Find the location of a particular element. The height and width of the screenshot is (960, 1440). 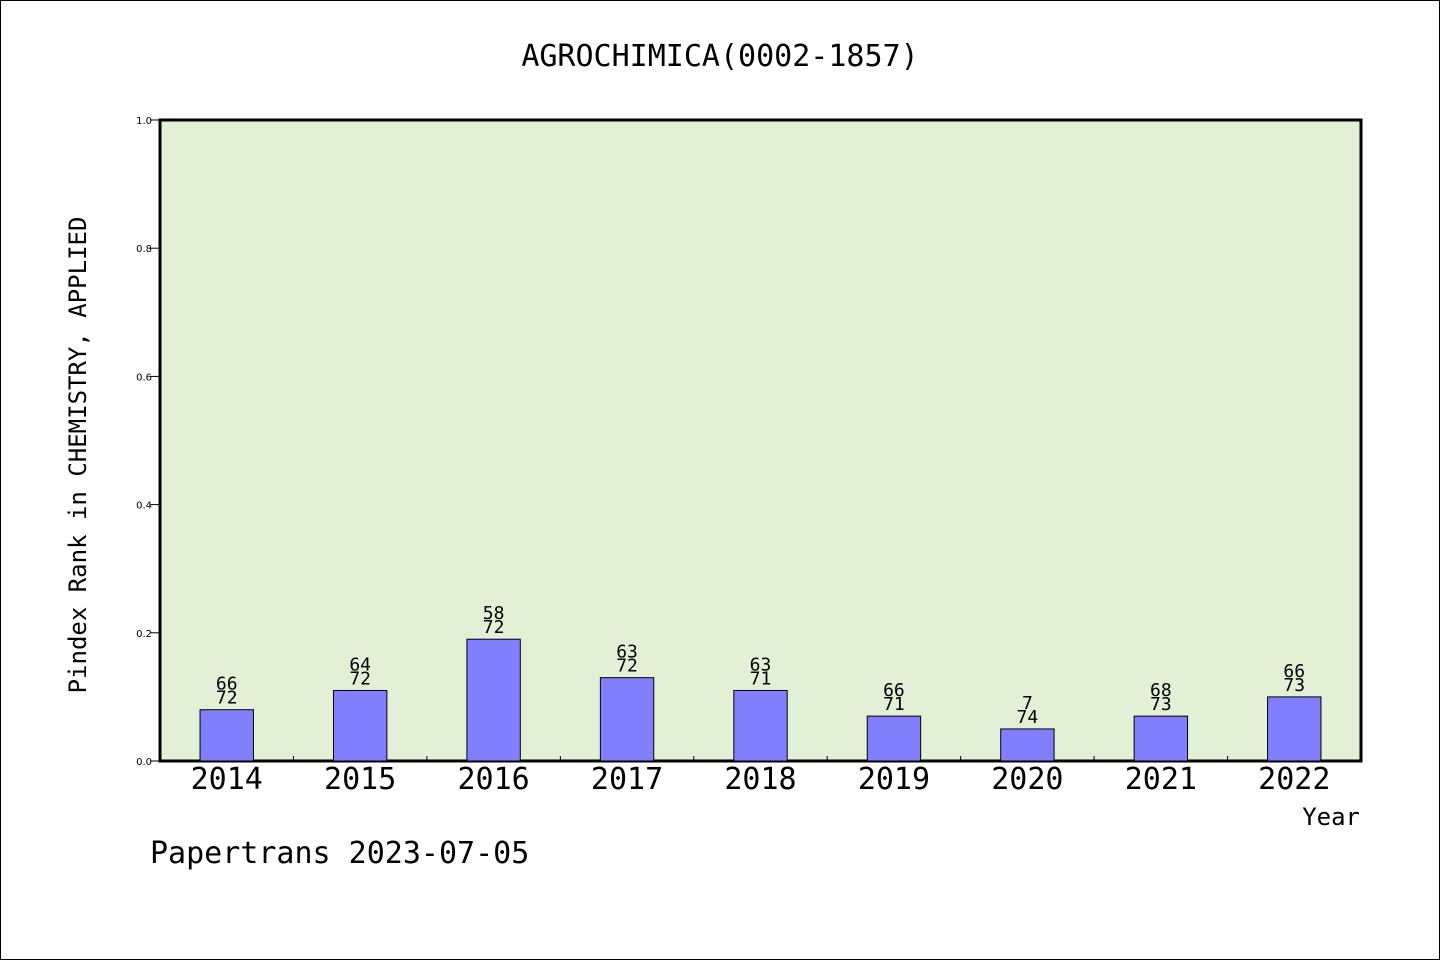

y-tick-label: 0.6 is located at coordinates (144, 377).